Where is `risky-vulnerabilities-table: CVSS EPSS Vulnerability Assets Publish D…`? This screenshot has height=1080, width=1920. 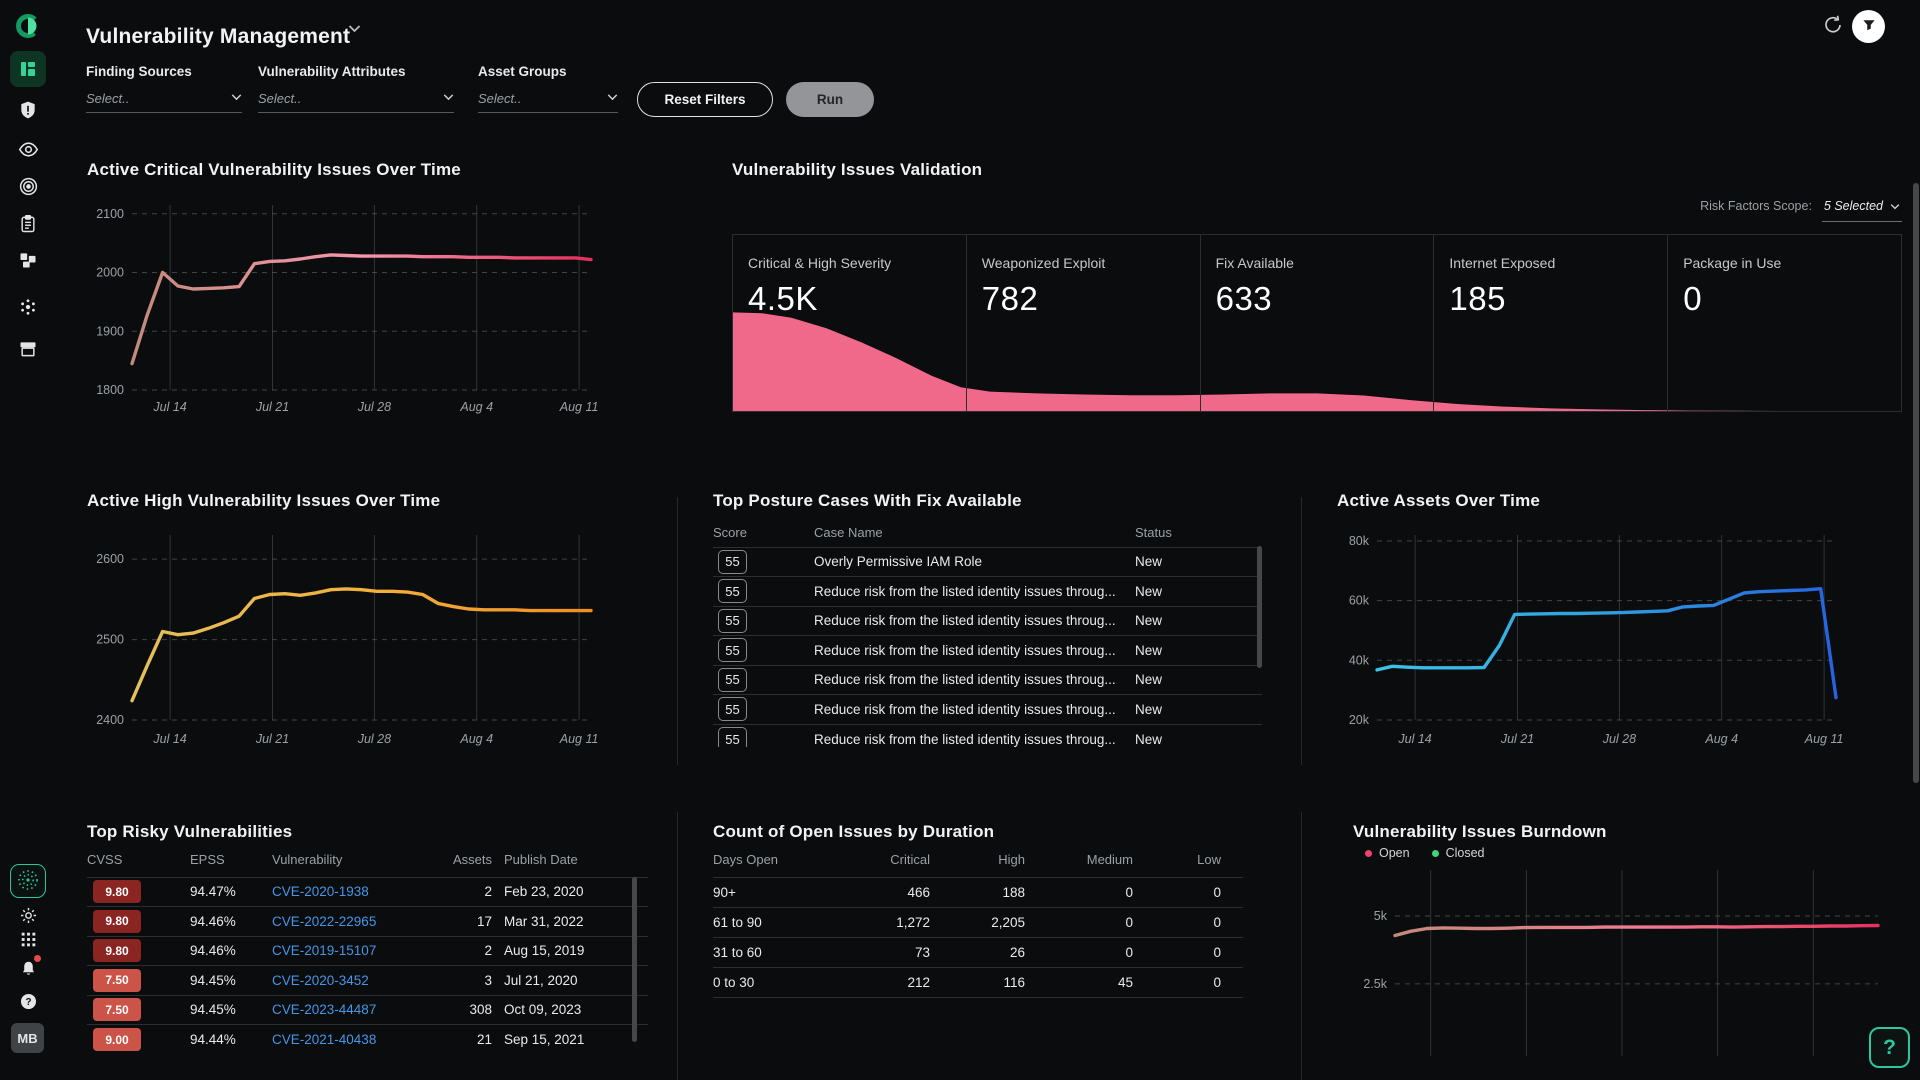 risky-vulnerabilities-table: CVSS EPSS Vulnerability Assets Publish D… is located at coordinates (367, 961).